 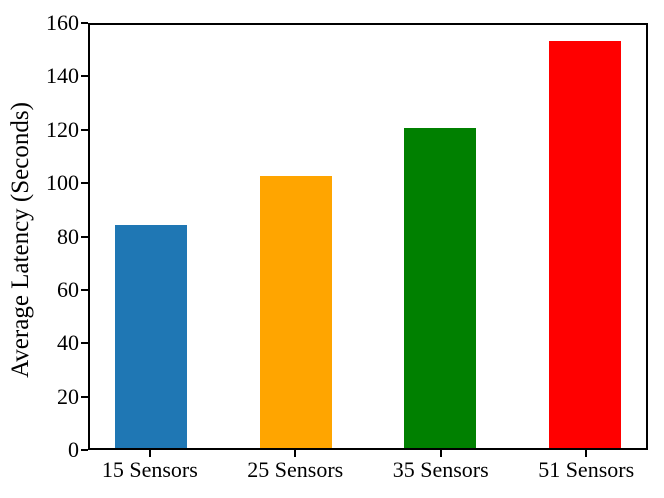 What do you see at coordinates (62, 76) in the screenshot?
I see `y-tick-label: 140` at bounding box center [62, 76].